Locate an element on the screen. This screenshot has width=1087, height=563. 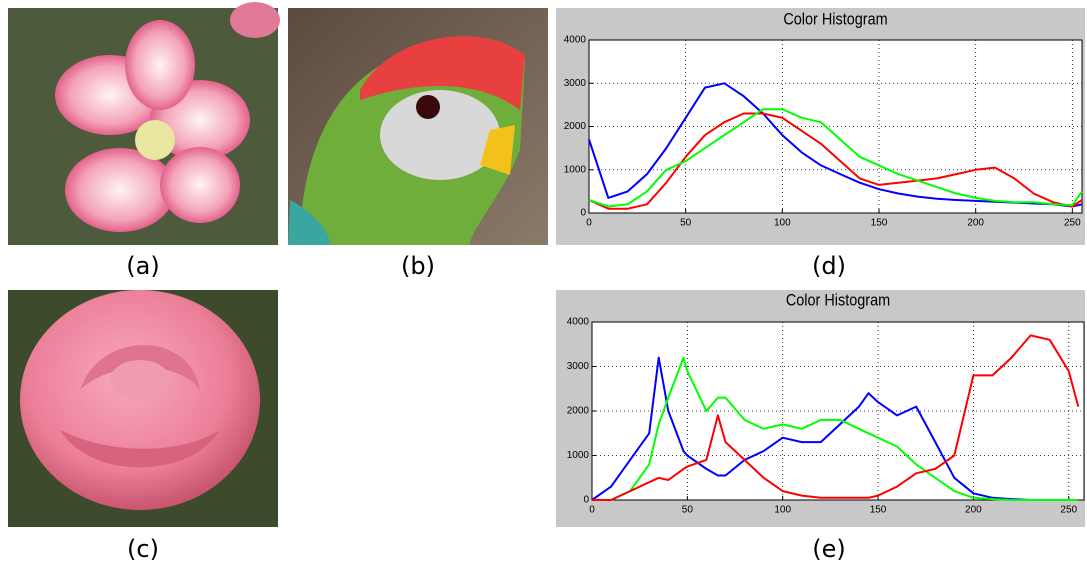
photo-rose is located at coordinates (143, 408).